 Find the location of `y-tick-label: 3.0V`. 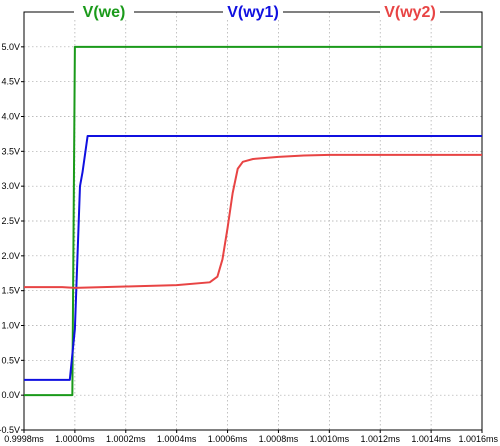

y-tick-label: 3.0V is located at coordinates (10, 186).